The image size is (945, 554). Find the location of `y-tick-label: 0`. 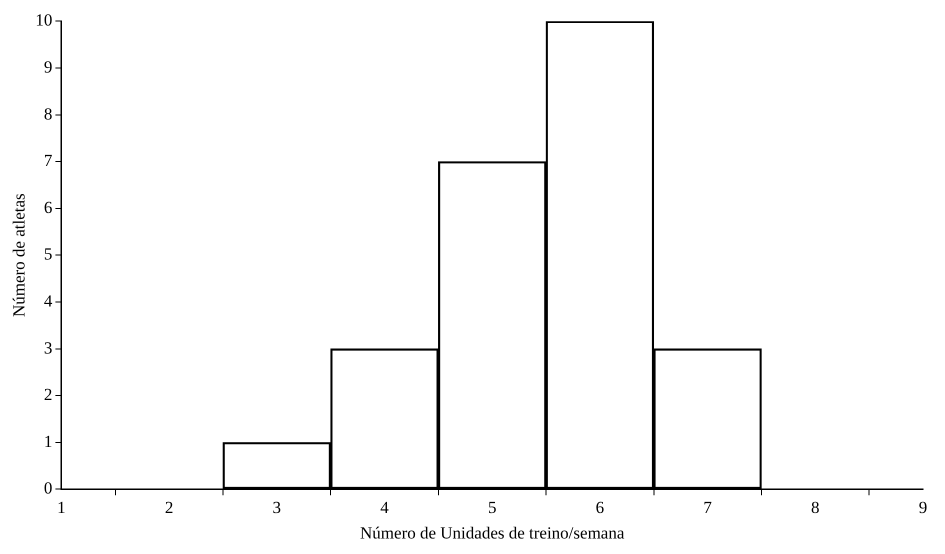

y-tick-label: 0 is located at coordinates (48, 488).